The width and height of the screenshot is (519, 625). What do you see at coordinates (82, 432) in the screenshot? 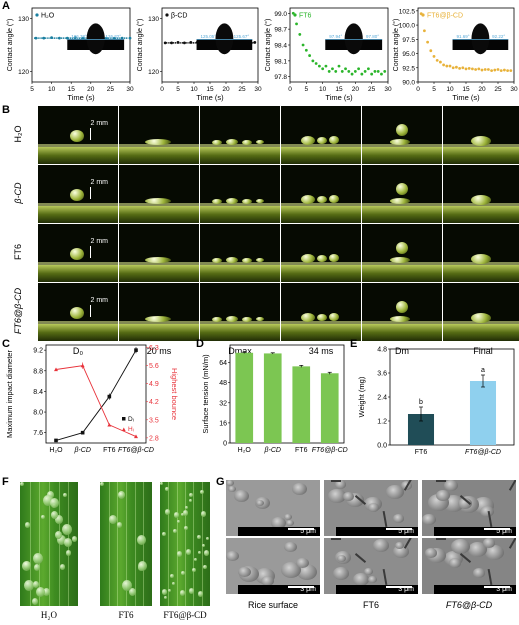
I see `data-point-d` at bounding box center [82, 432].